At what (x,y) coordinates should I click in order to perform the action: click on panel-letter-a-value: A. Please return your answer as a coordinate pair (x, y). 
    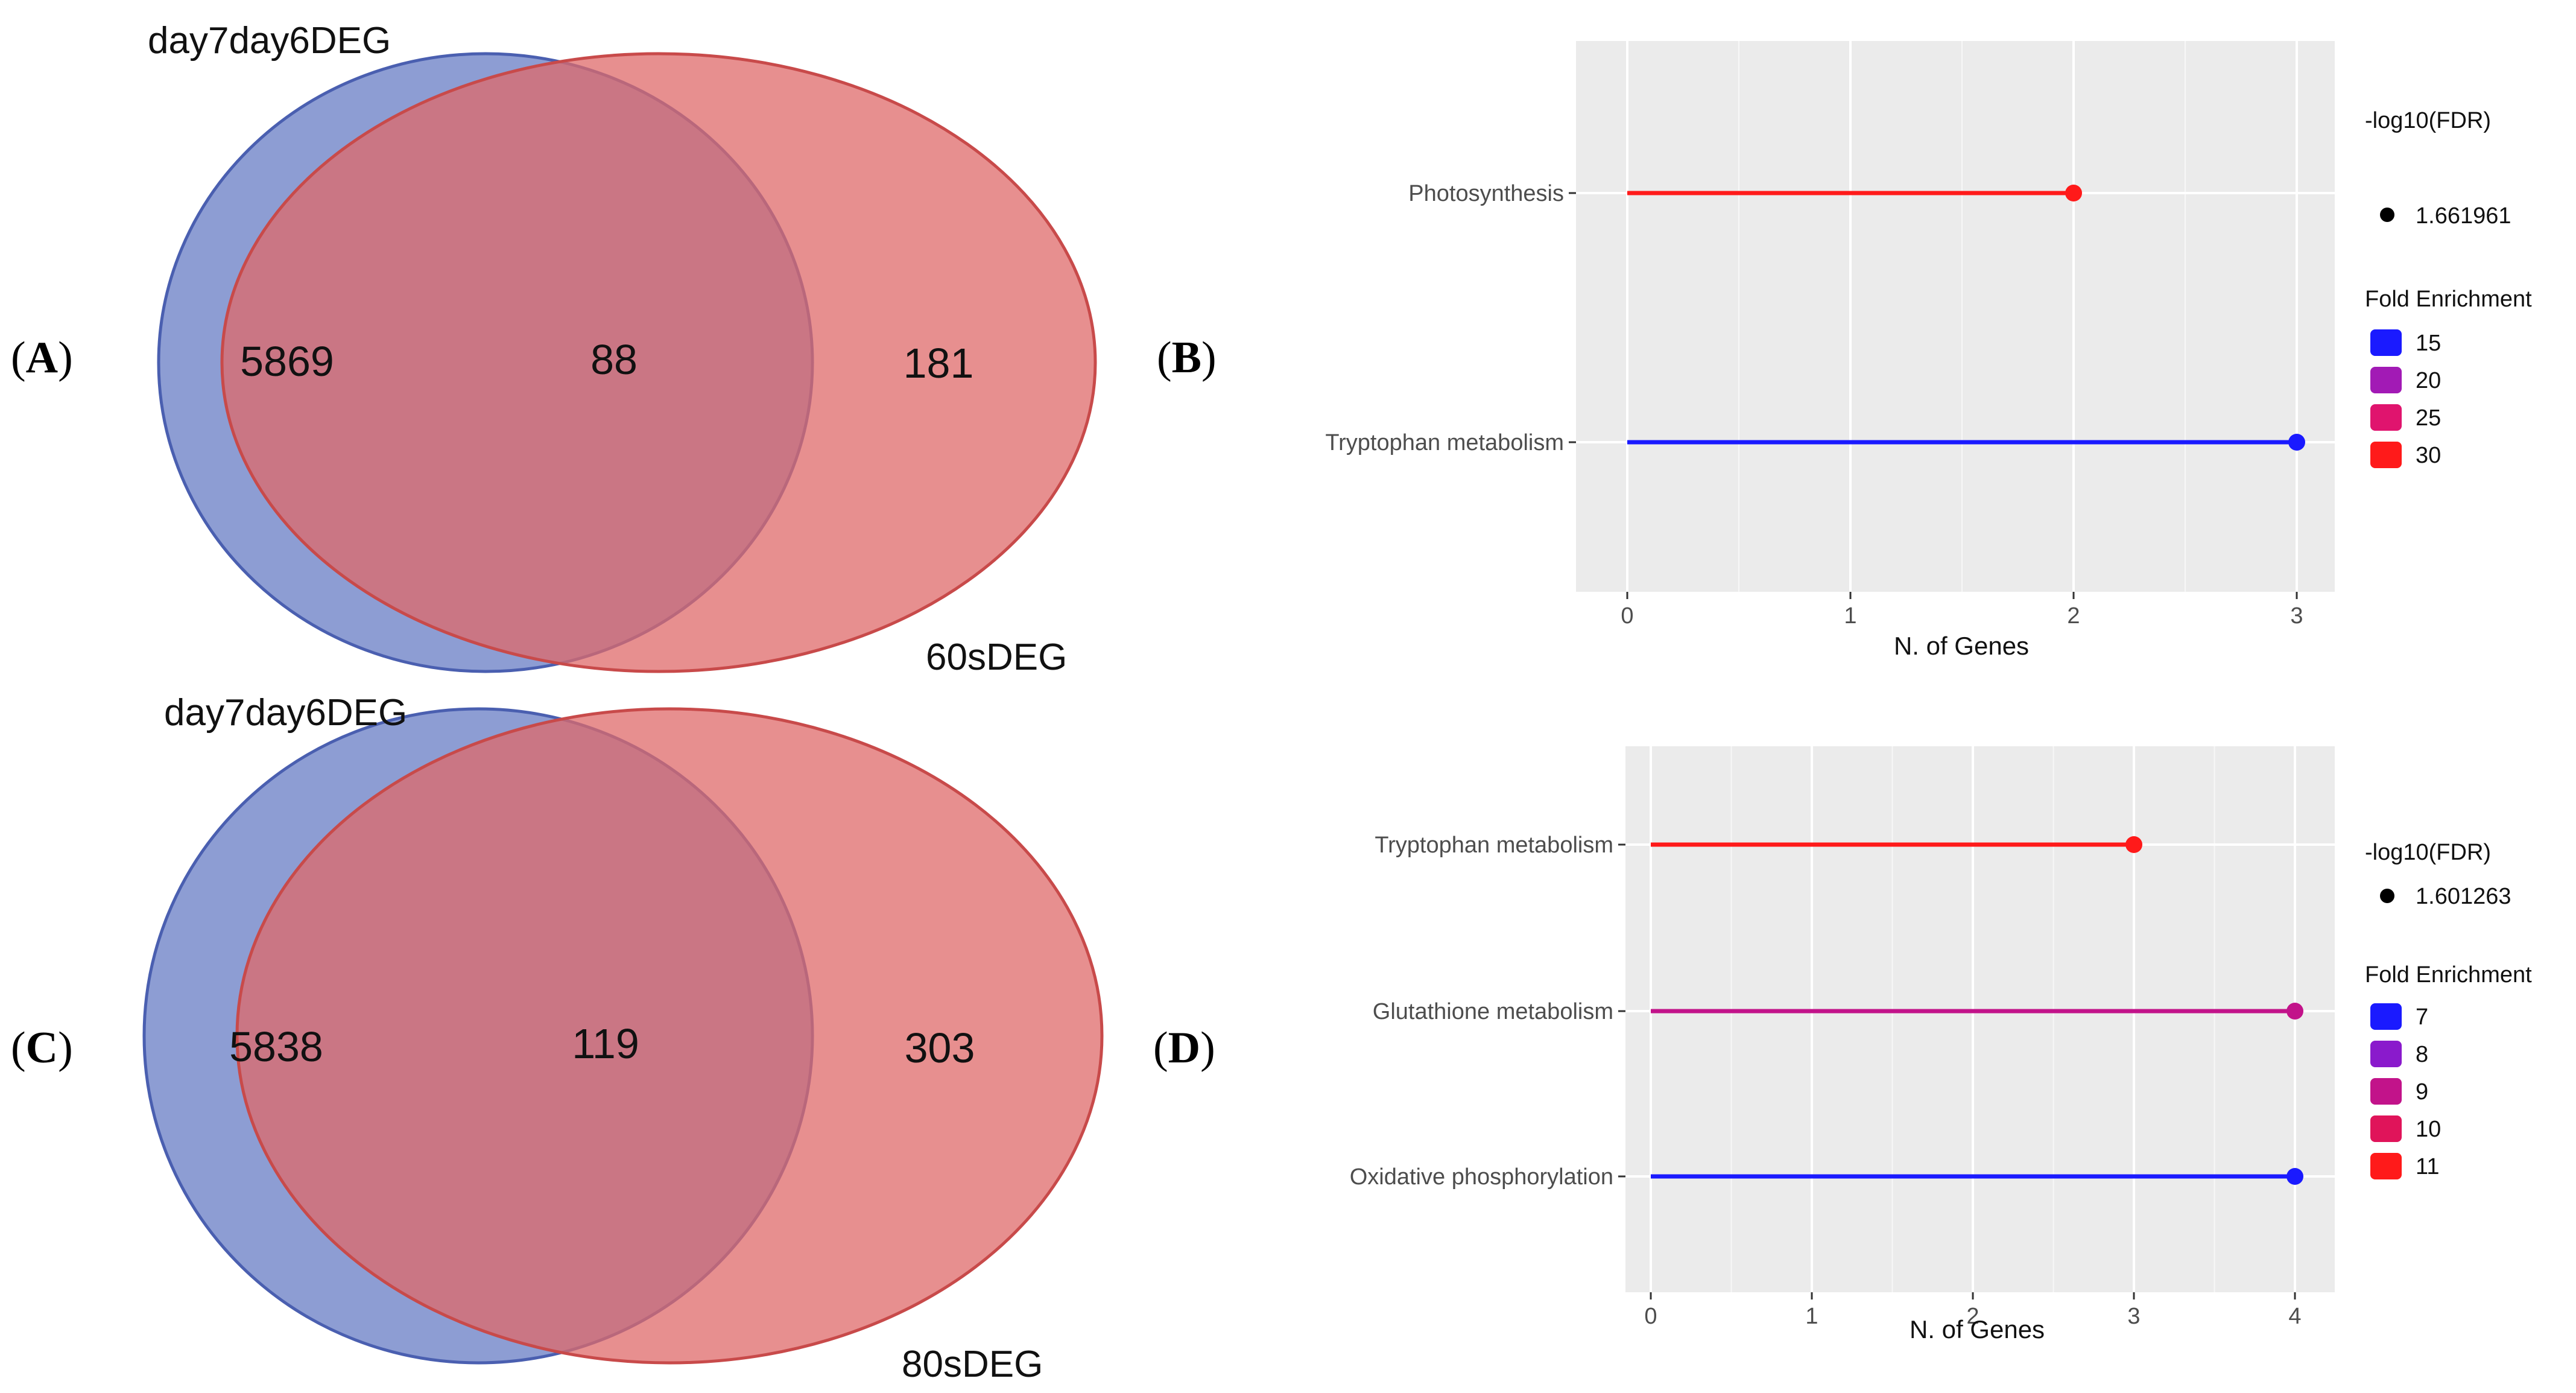
    Looking at the image, I should click on (42, 357).